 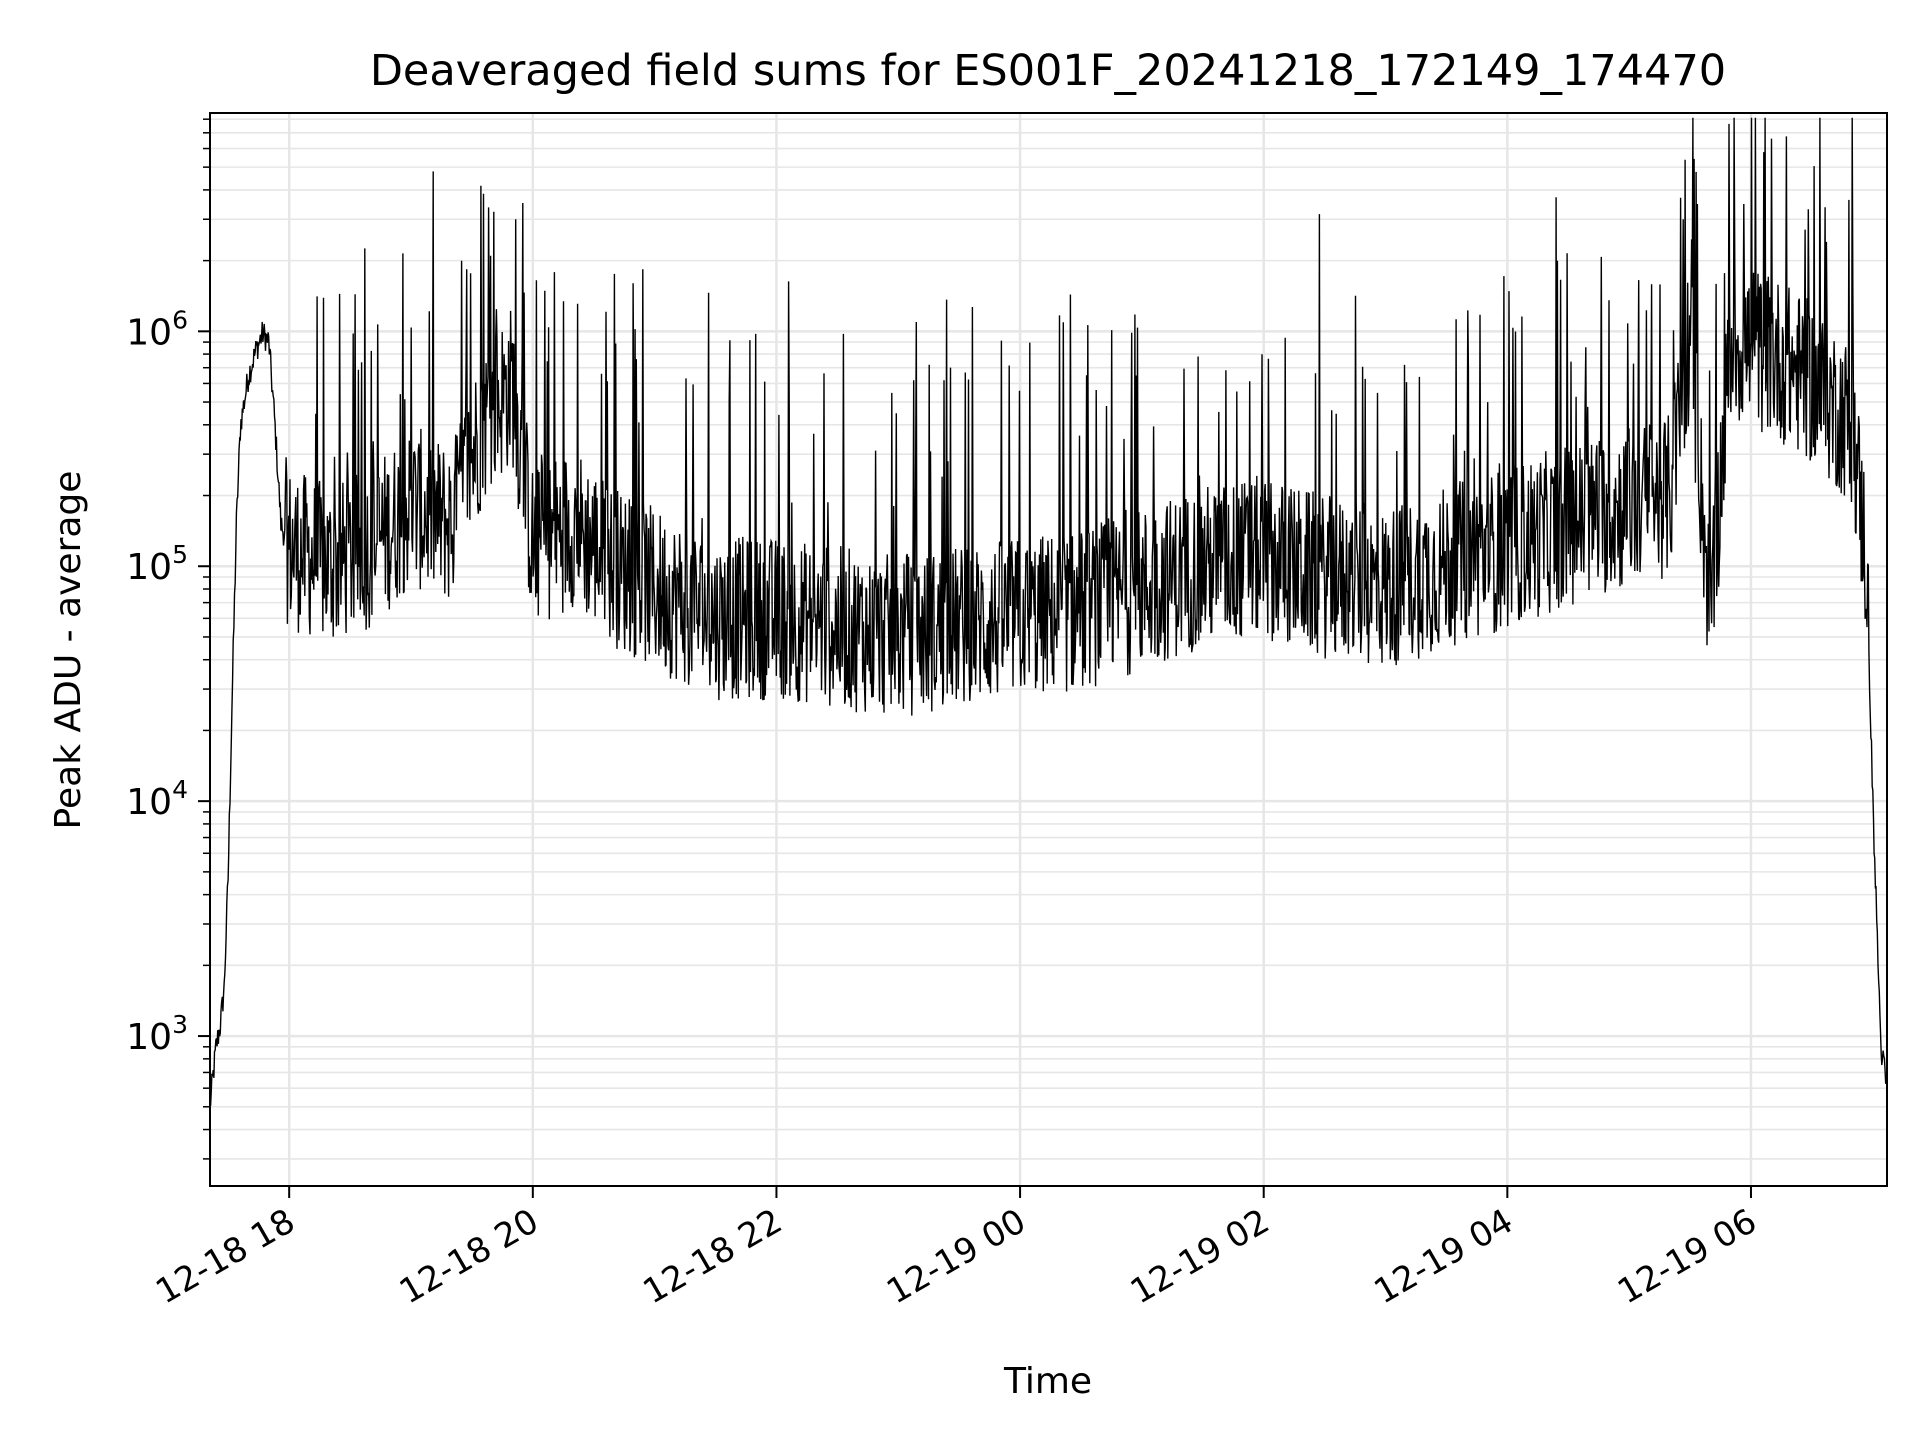 I want to click on y-tick-label: 10³, so click(x=157, y=1034).